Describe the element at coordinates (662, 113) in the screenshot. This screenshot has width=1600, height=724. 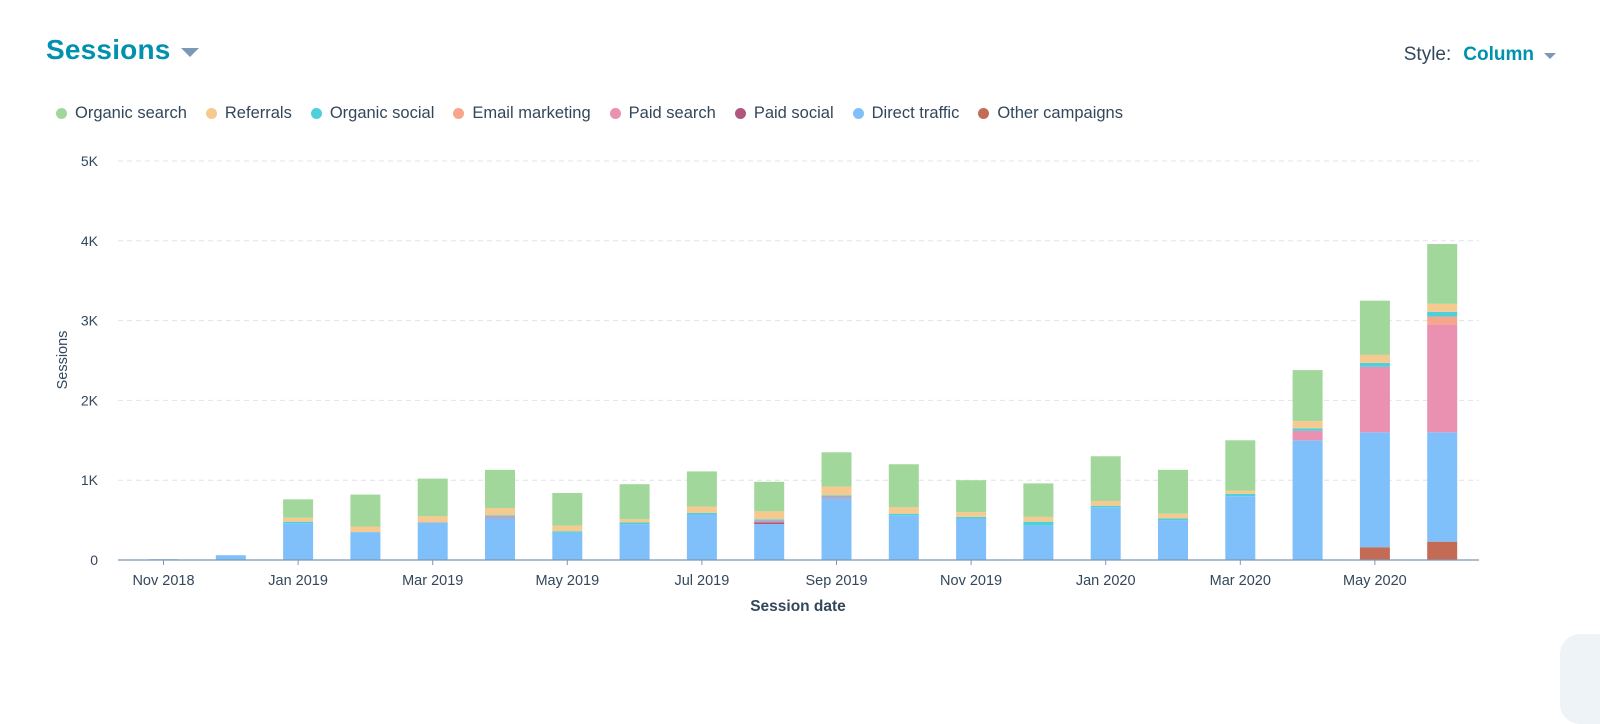
I see `legend-item: Paid search` at that location.